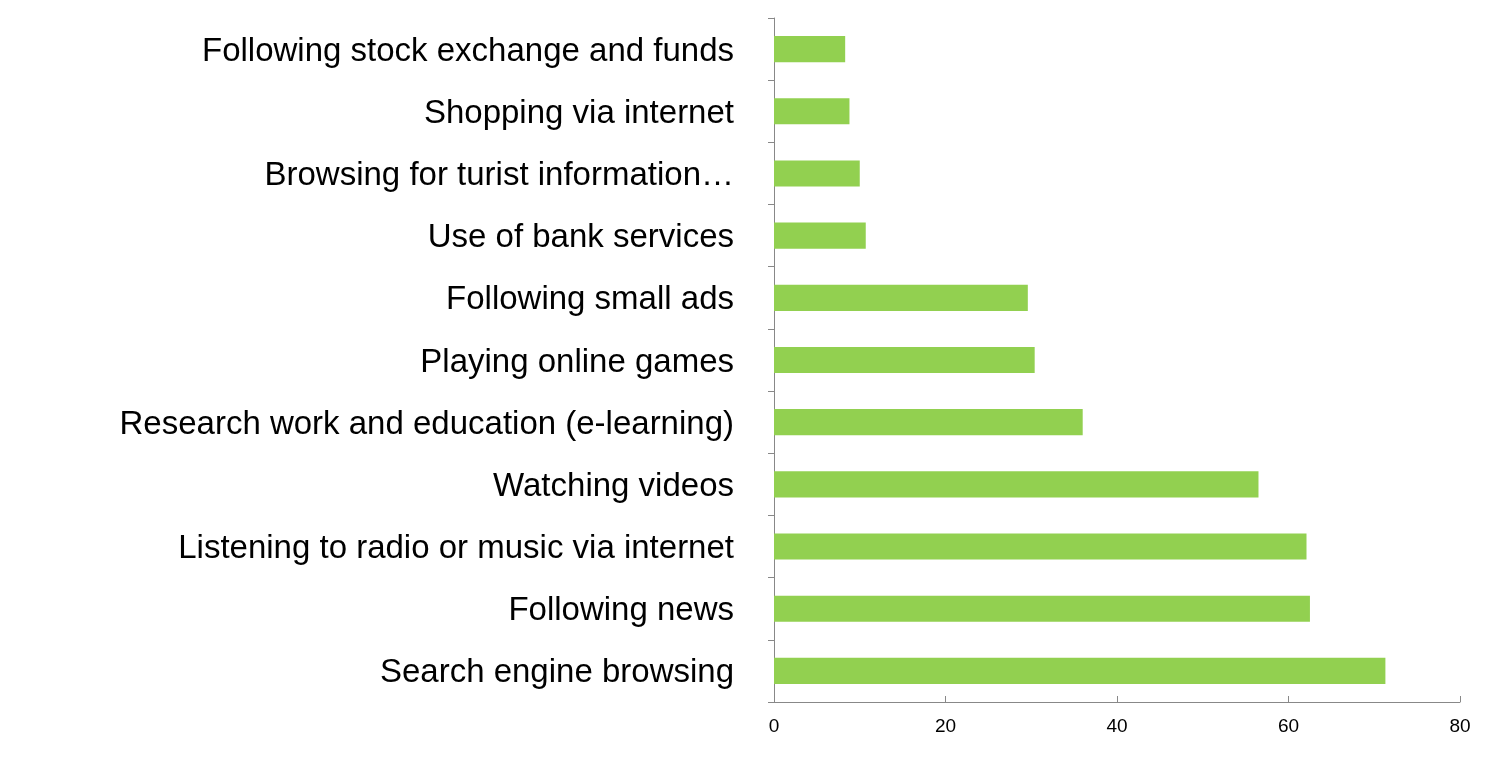 The height and width of the screenshot is (760, 1490). I want to click on y-tick-label: Search engine browsing, so click(556, 671).